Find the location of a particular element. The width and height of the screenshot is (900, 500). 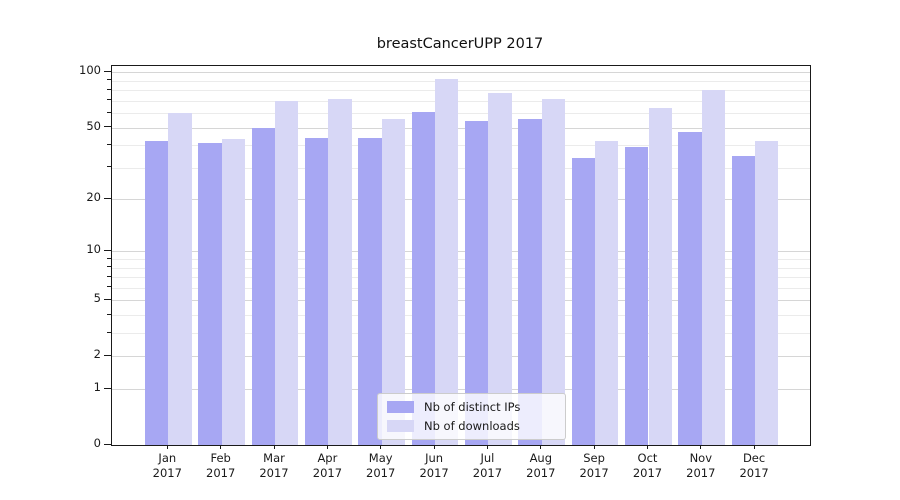

x-tick-label: Nov 2017 is located at coordinates (701, 465).